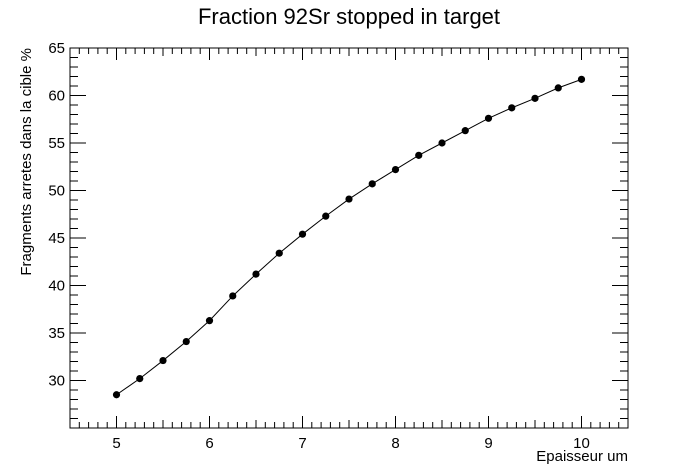 This screenshot has height=476, width=698. Describe the element at coordinates (56, 238) in the screenshot. I see `y-tick-label: 45` at that location.